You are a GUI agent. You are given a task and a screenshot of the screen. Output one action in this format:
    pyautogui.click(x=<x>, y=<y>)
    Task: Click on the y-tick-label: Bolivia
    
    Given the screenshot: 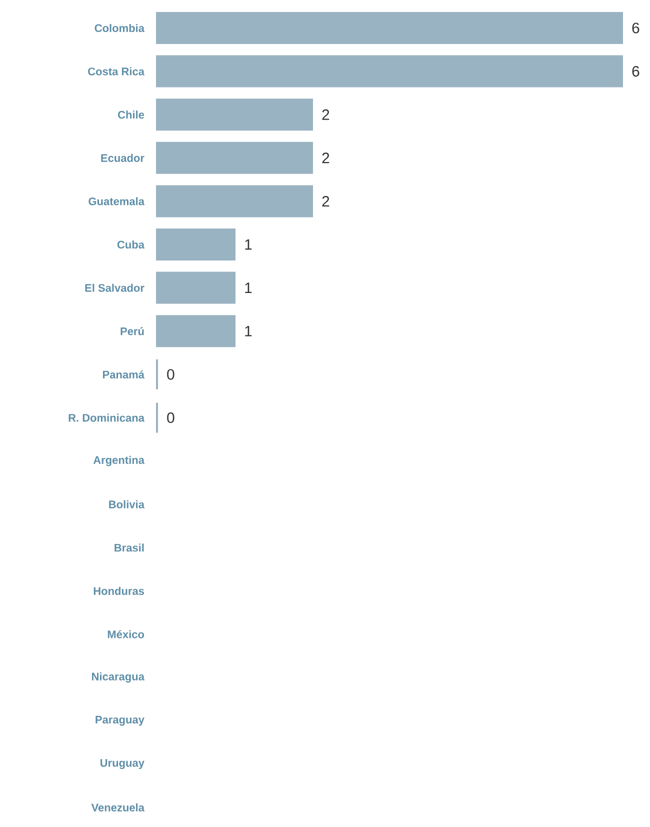 What is the action you would take?
    pyautogui.click(x=127, y=504)
    